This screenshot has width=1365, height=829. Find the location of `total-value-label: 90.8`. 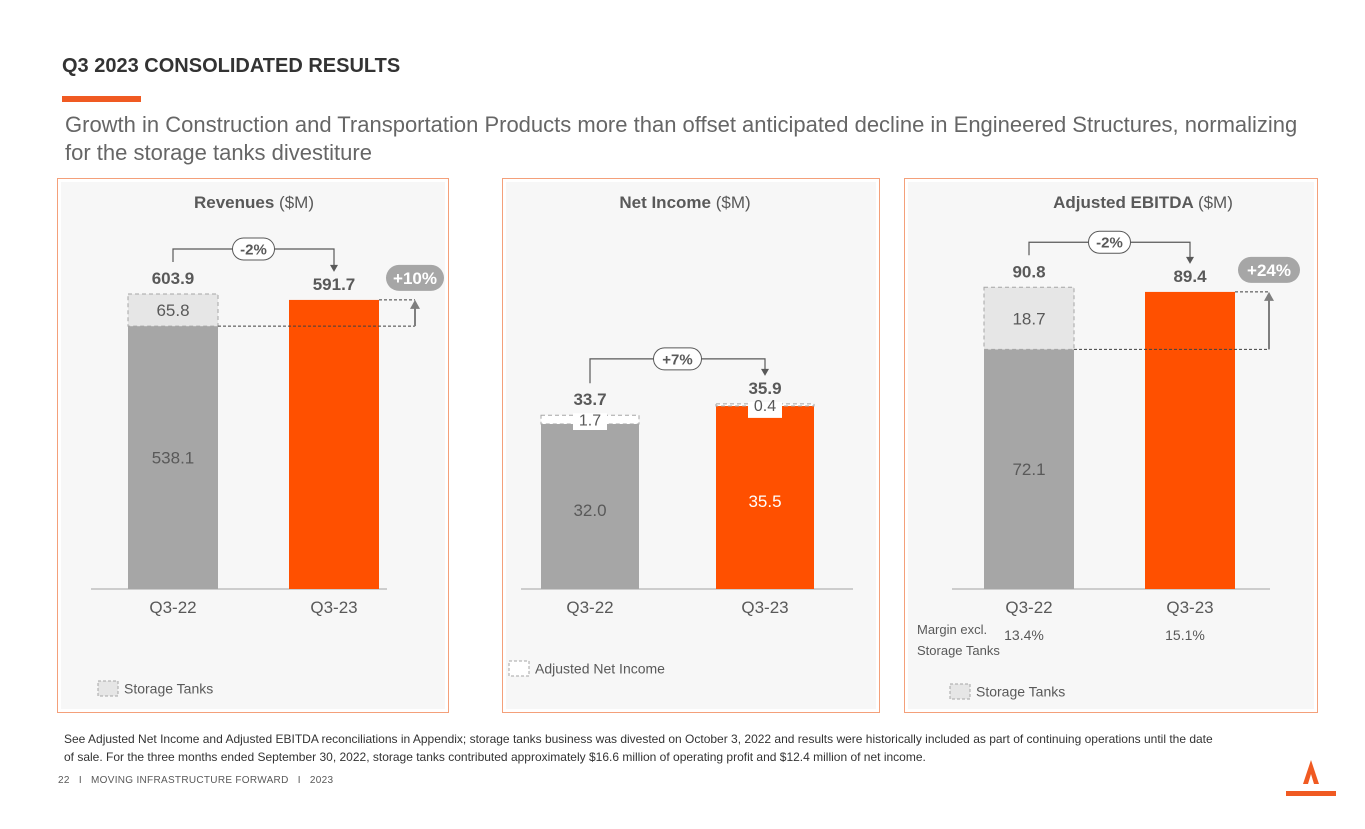

total-value-label: 90.8 is located at coordinates (1028, 271).